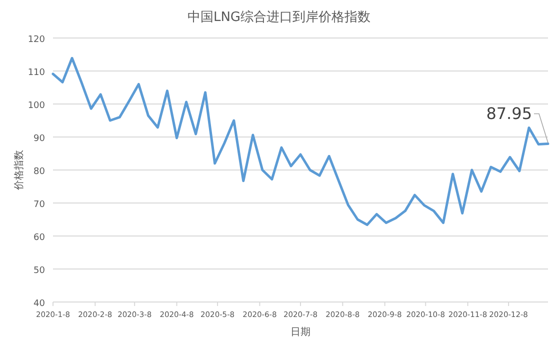 Image resolution: width=558 pixels, height=349 pixels. I want to click on y-tick-label: 70, so click(40, 205).